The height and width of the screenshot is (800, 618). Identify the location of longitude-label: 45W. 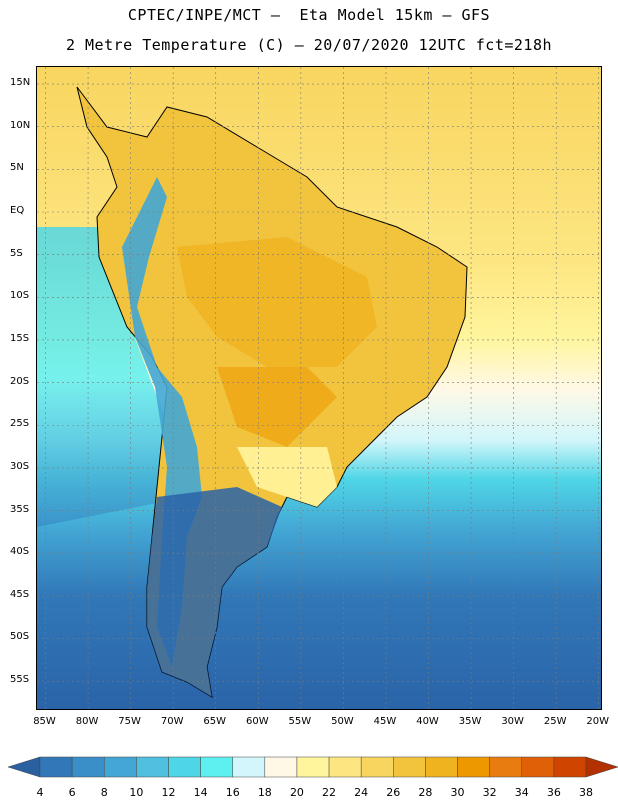
(385, 721).